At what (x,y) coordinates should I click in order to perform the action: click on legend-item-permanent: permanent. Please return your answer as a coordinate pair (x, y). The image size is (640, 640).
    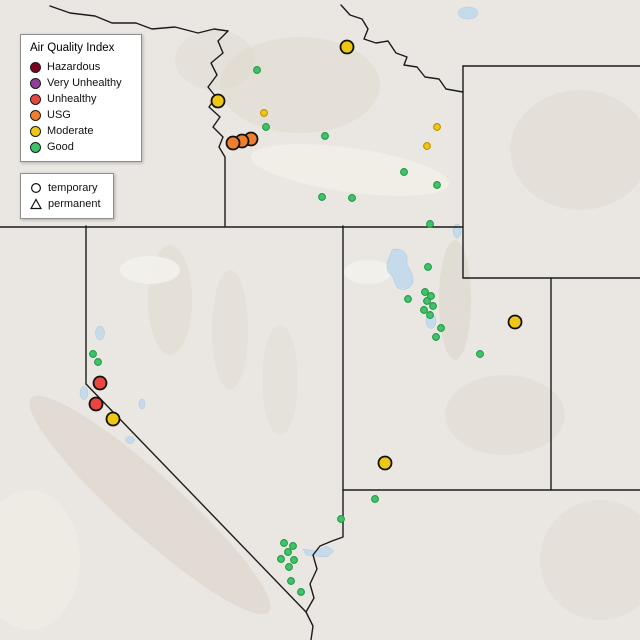
    Looking at the image, I should click on (67, 204).